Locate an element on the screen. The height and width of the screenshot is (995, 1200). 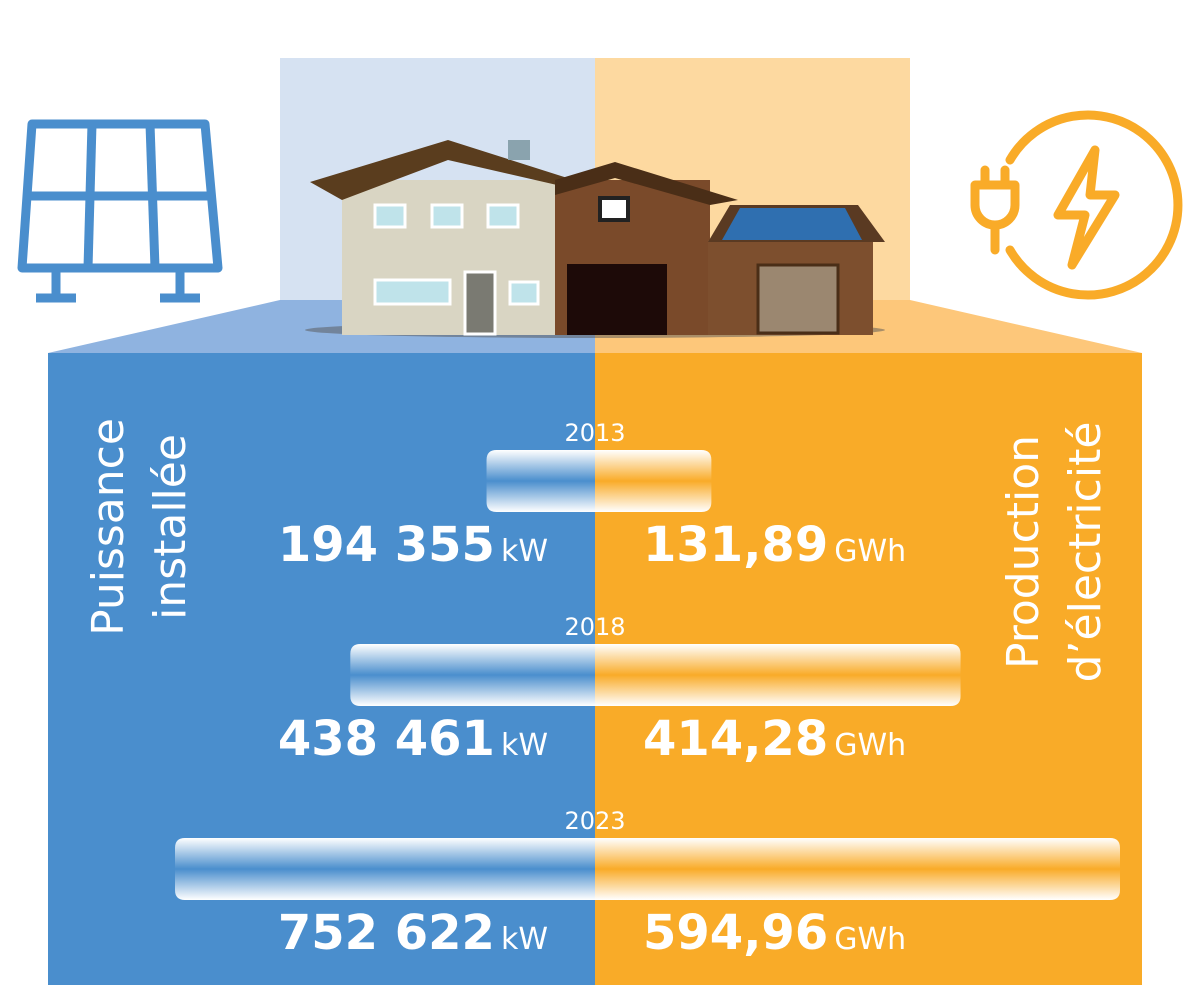
left-series-title: Puissance installée is located at coordinates (139, 527).